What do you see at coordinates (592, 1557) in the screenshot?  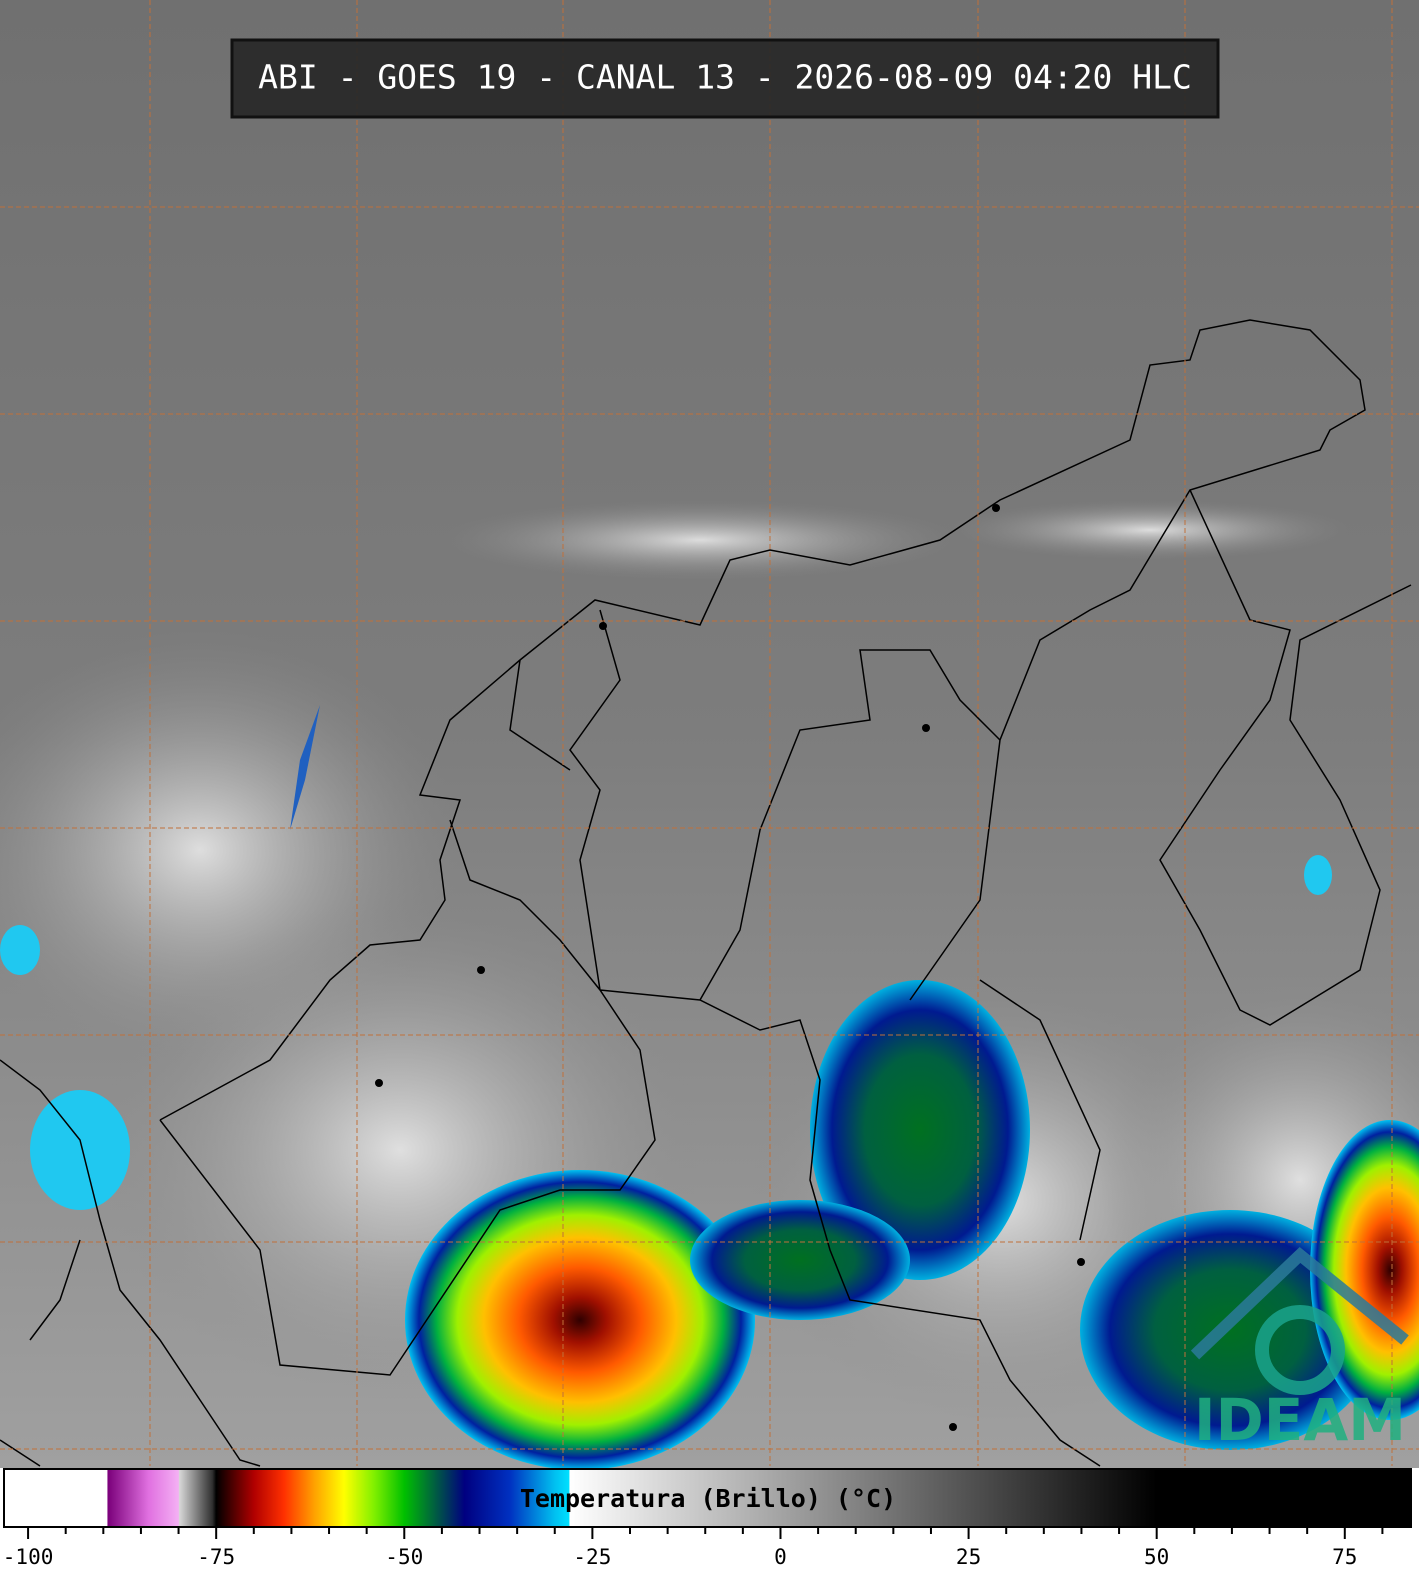 I see `tick-label: -25` at bounding box center [592, 1557].